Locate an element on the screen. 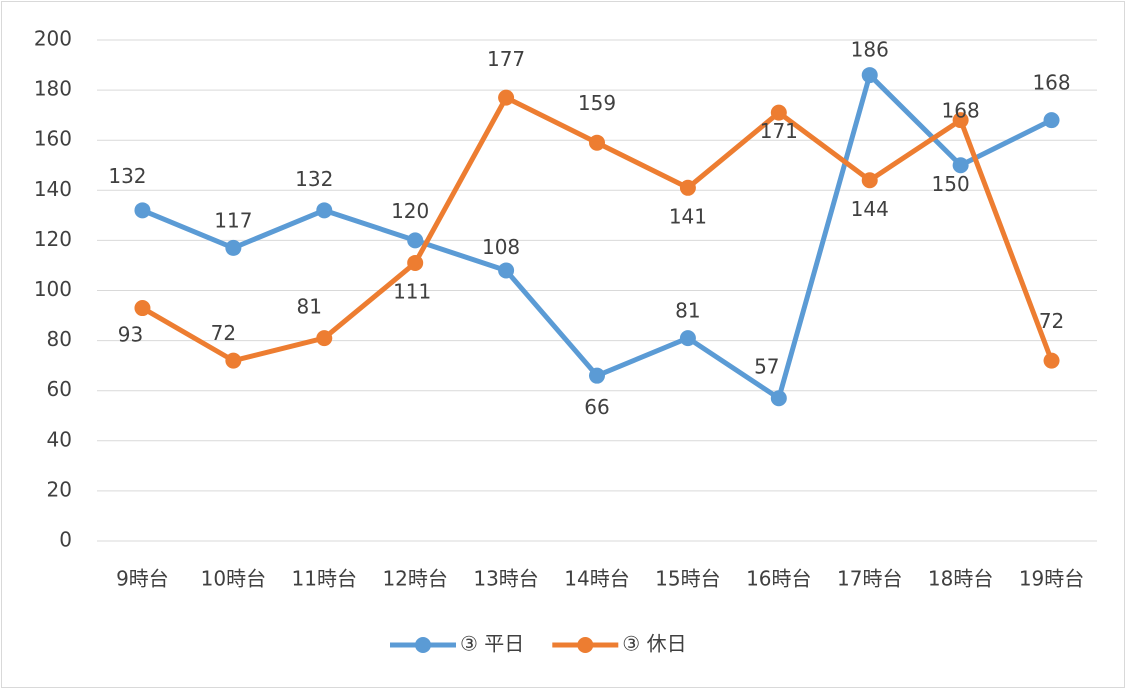 Image resolution: width=1126 pixels, height=689 pixels. data-label: 108 is located at coordinates (501, 247).